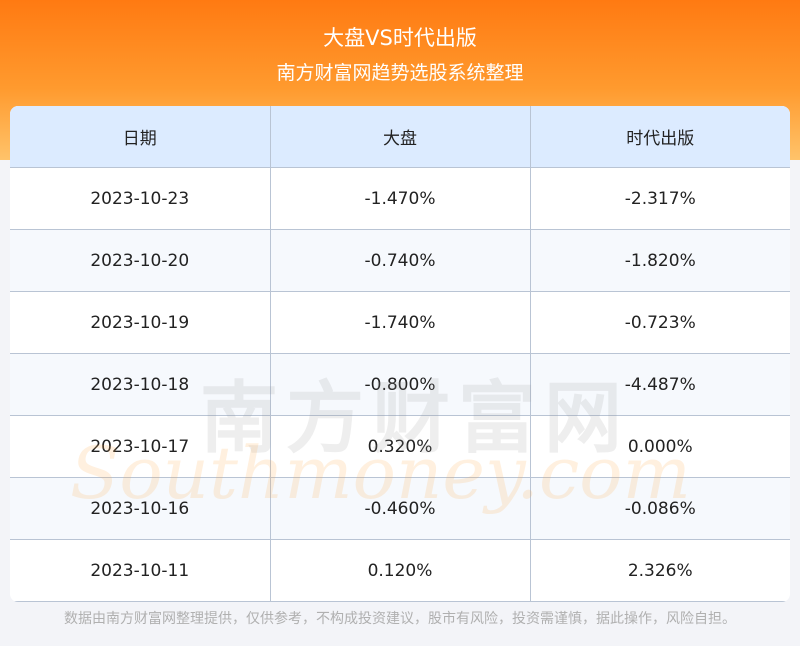 This screenshot has height=646, width=800. I want to click on header-row: 日期 大盘 时代出版, so click(400, 137).